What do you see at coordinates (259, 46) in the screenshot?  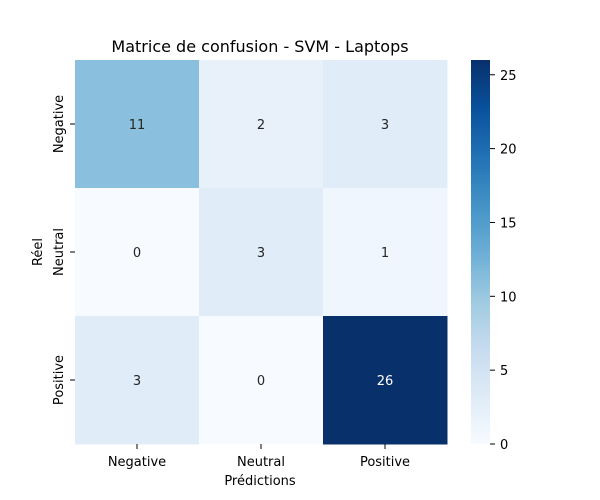 I see `chart-title: Matrice de confusion - SVM - Laptops` at bounding box center [259, 46].